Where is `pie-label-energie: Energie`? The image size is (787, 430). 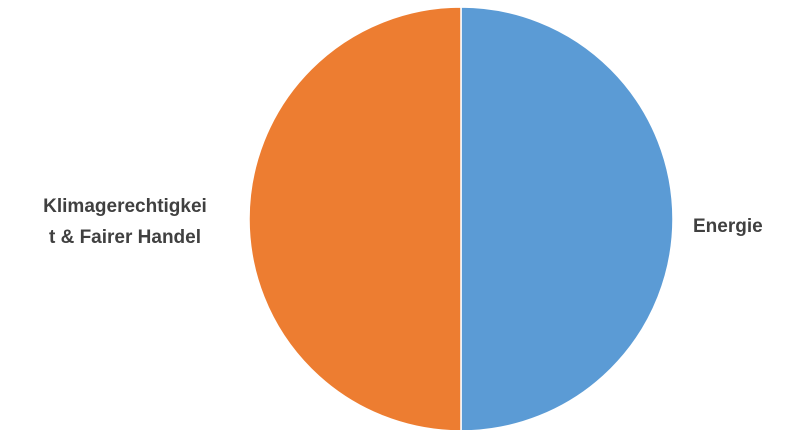
pie-label-energie: Energie is located at coordinates (728, 226).